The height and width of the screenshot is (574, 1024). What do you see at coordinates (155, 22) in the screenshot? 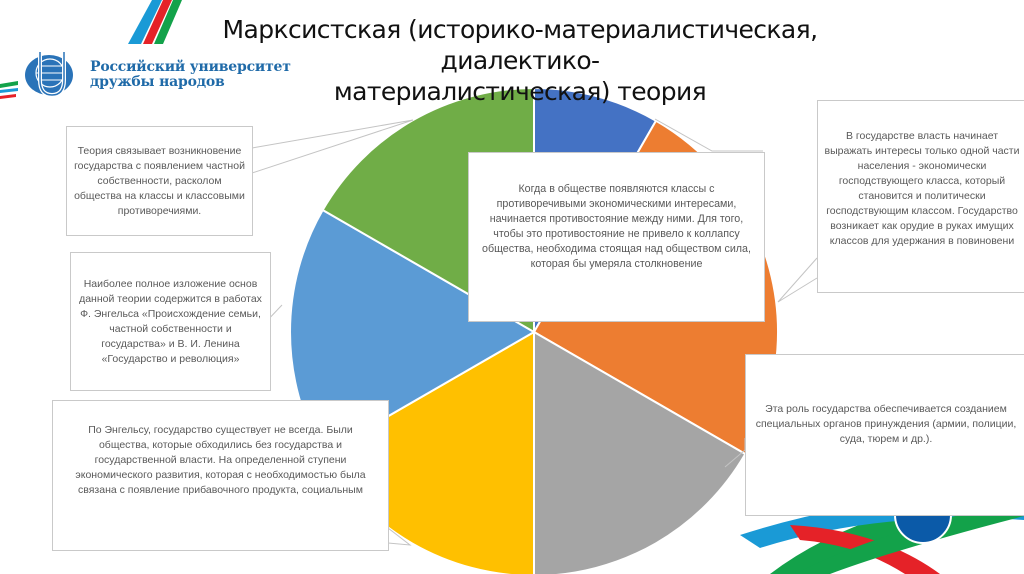
I see `top-swoosh-decoration` at bounding box center [155, 22].